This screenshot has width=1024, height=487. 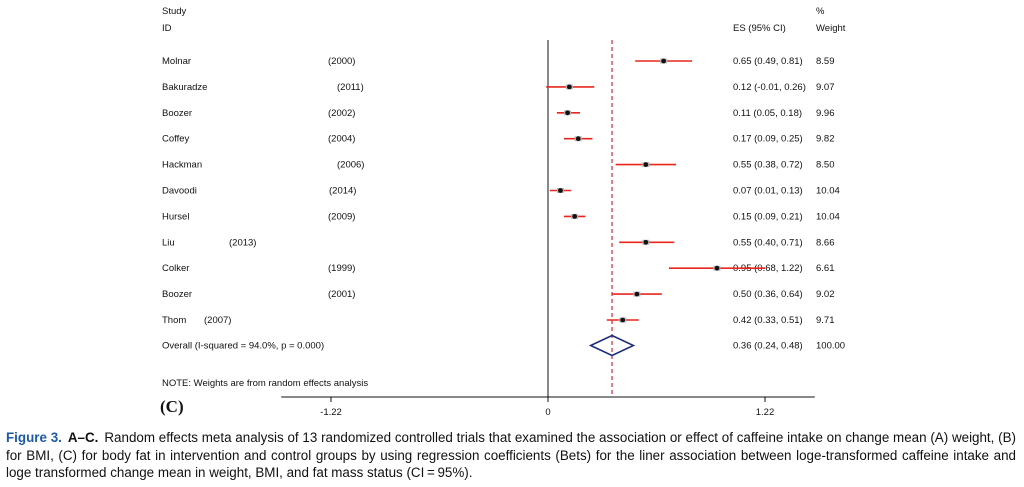 I want to click on effect-size-label: 0.50 (0.36, 0.64), so click(x=768, y=294).